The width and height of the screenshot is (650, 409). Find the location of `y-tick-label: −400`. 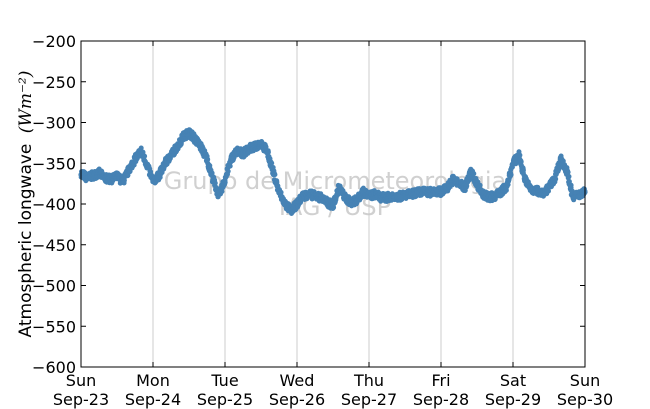

y-tick-label: −400 is located at coordinates (54, 204).